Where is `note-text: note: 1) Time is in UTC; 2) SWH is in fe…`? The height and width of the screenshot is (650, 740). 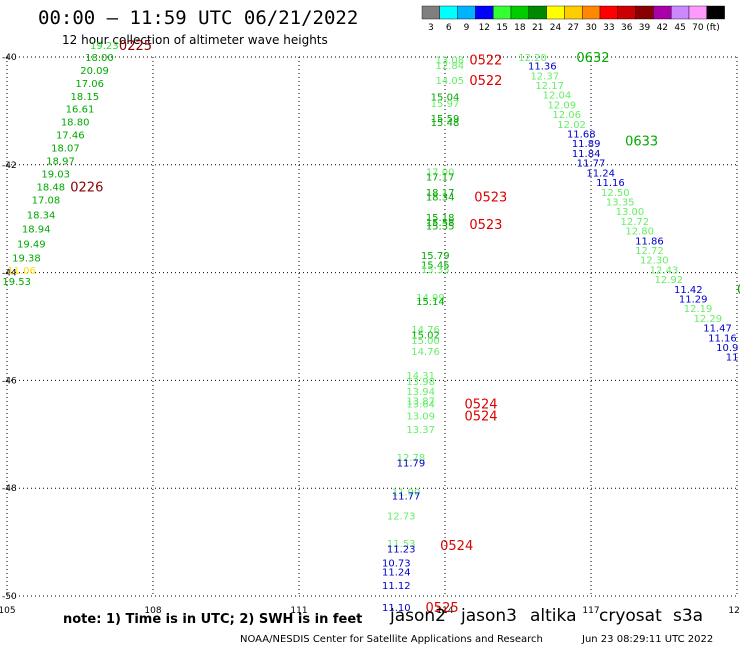 note-text: note: 1) Time is in UTC; 2) SWH is in fe… is located at coordinates (213, 619).